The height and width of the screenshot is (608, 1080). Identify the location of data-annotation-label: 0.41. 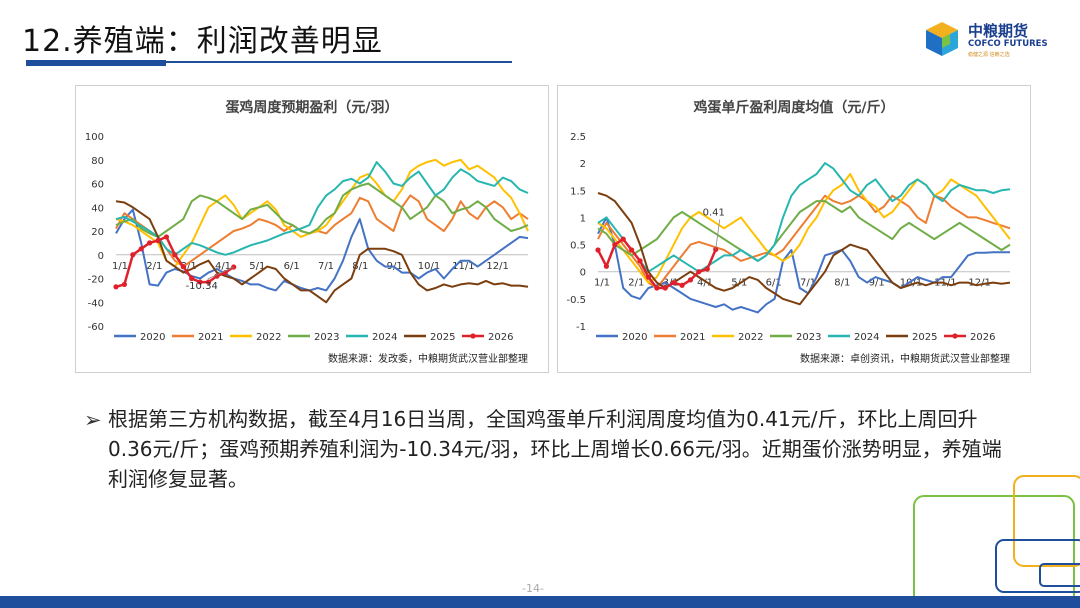
(714, 212).